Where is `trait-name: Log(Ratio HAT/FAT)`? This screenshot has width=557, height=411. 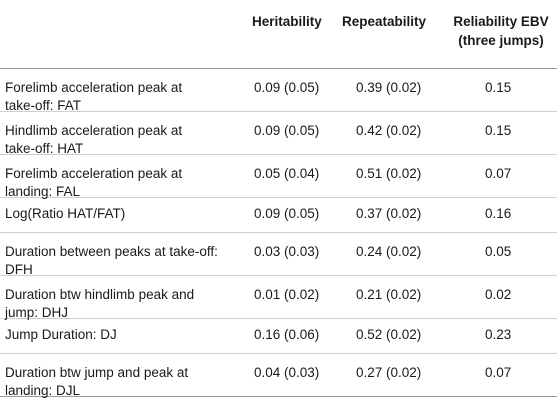 trait-name: Log(Ratio HAT/FAT) is located at coordinates (125, 214).